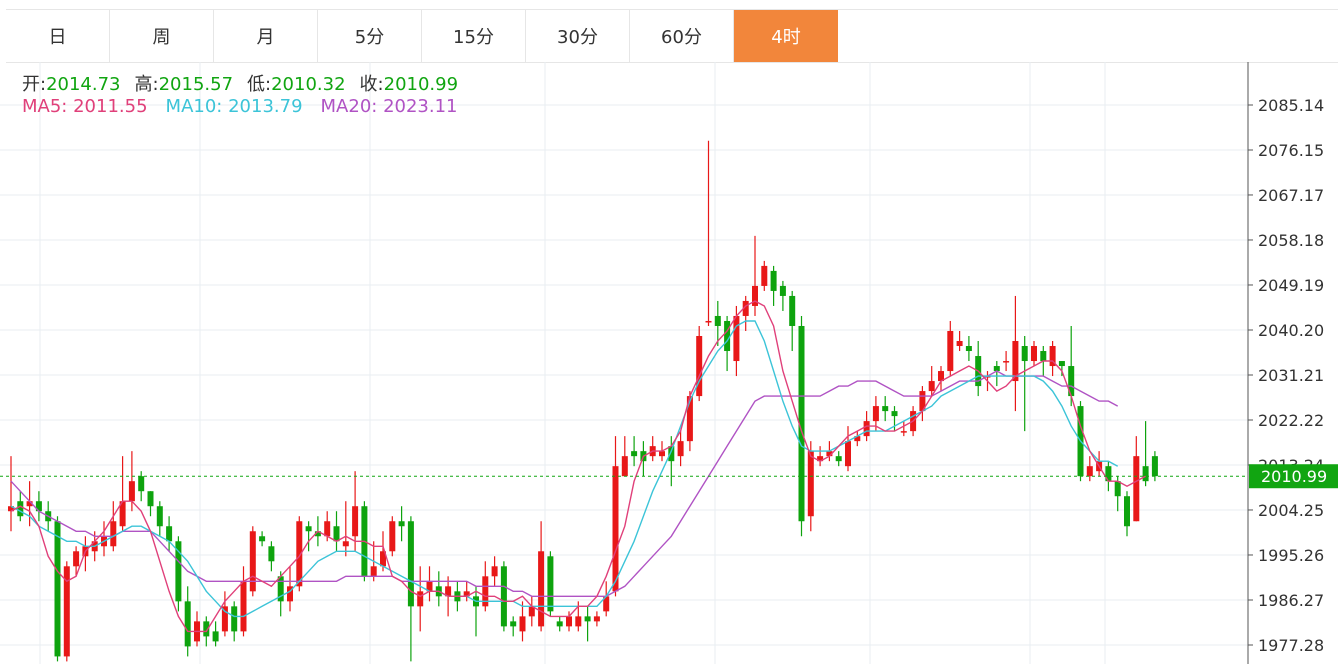  What do you see at coordinates (83, 84) in the screenshot?
I see `open-value: 2014.73` at bounding box center [83, 84].